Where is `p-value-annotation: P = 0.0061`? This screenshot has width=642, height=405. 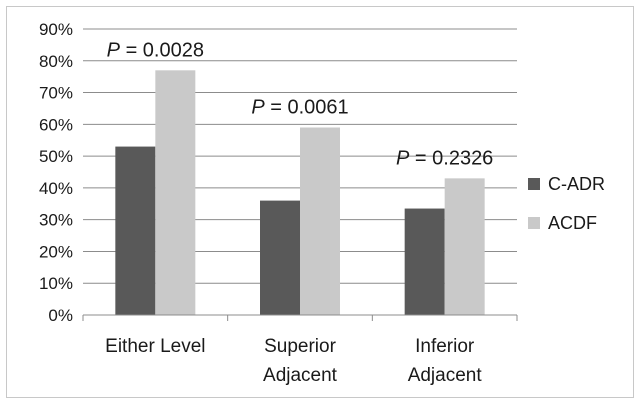
p-value-annotation: P = 0.0061 is located at coordinates (299, 108).